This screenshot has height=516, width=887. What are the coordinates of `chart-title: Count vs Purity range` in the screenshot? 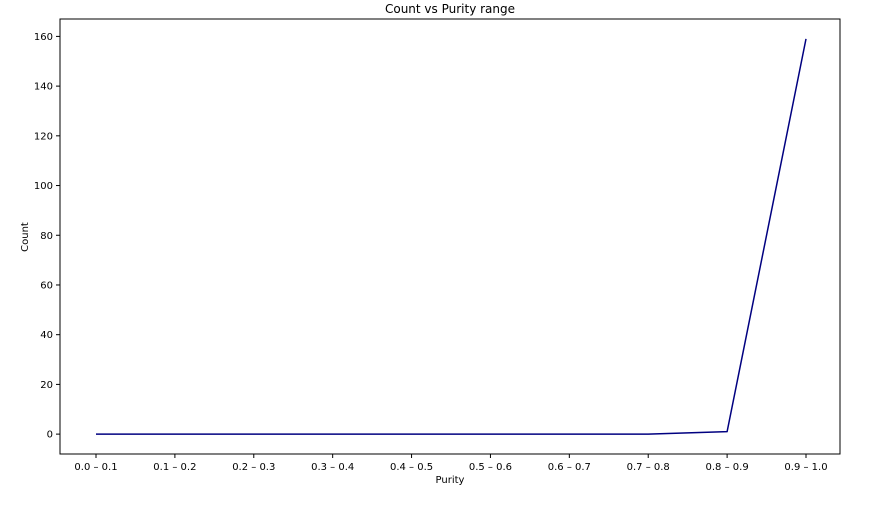 It's located at (450, 9).